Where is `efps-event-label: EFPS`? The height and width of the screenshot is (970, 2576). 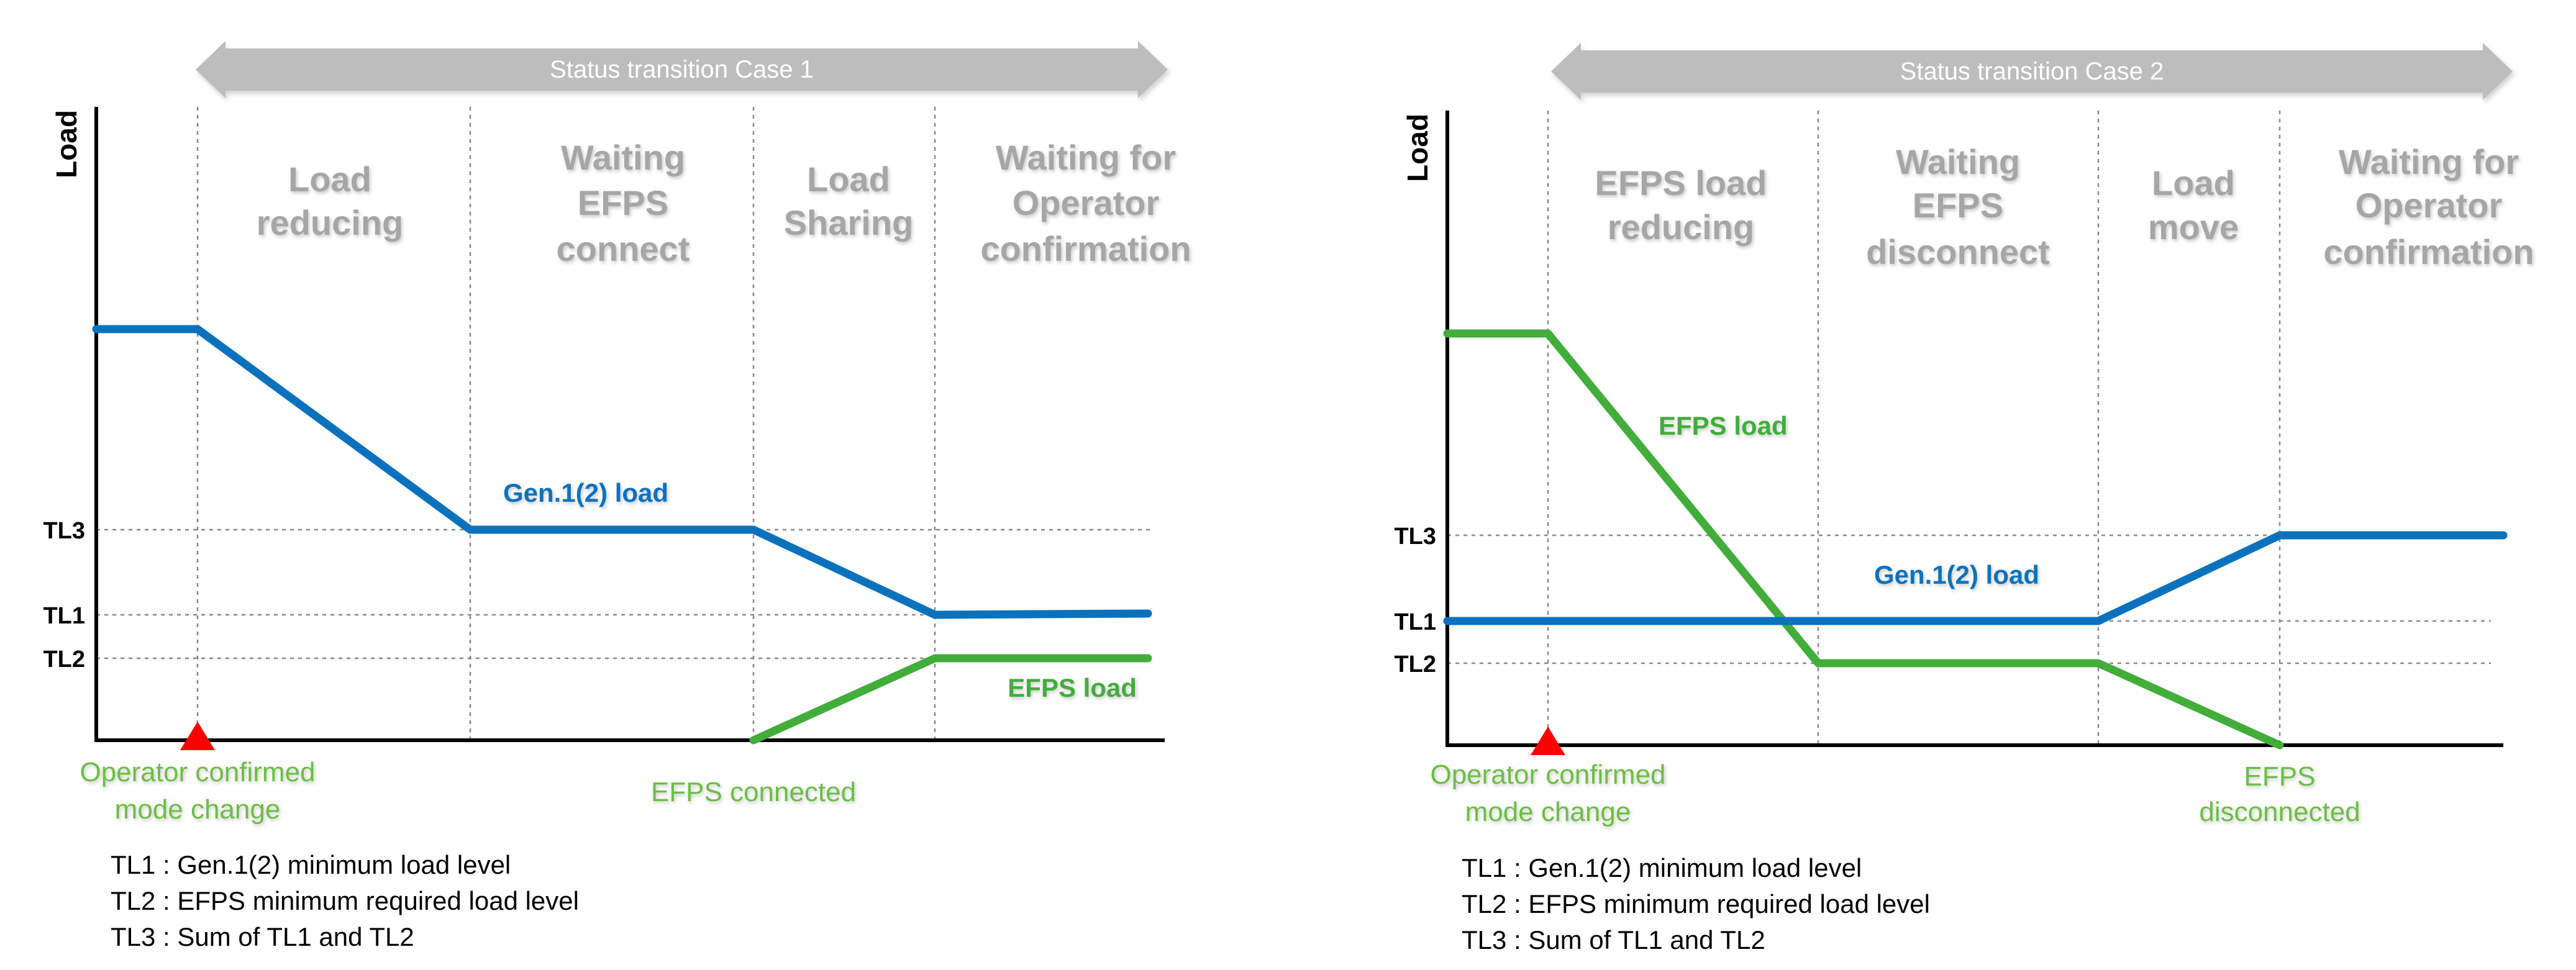
efps-event-label: EFPS is located at coordinates (2280, 777).